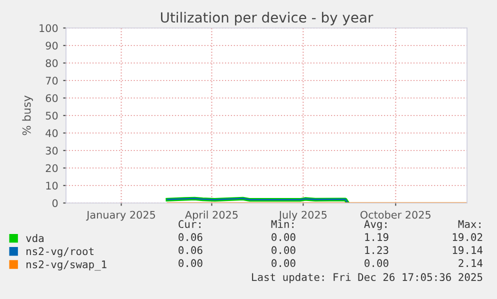  I want to click on legend-label: vda, so click(35, 238).